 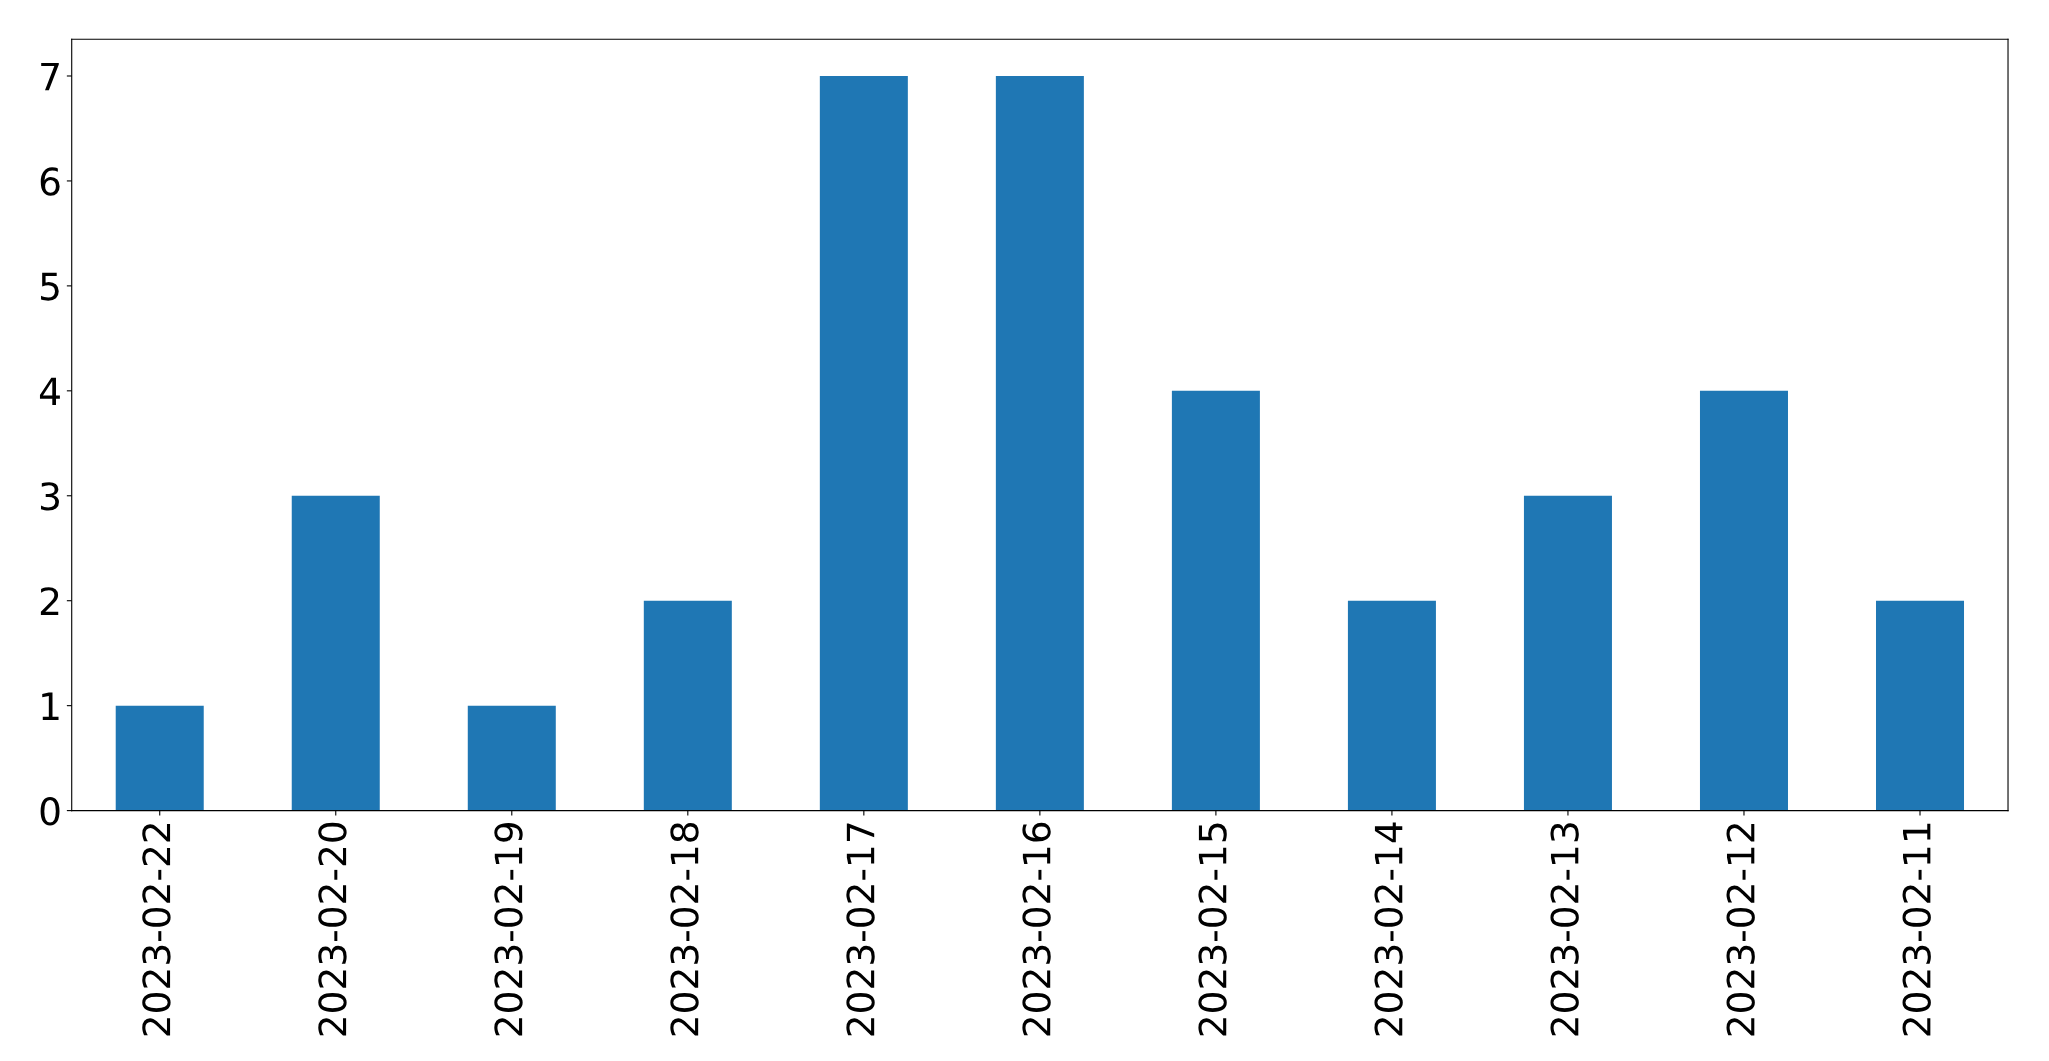 What do you see at coordinates (50, 706) in the screenshot?
I see `y-tick-label: 1` at bounding box center [50, 706].